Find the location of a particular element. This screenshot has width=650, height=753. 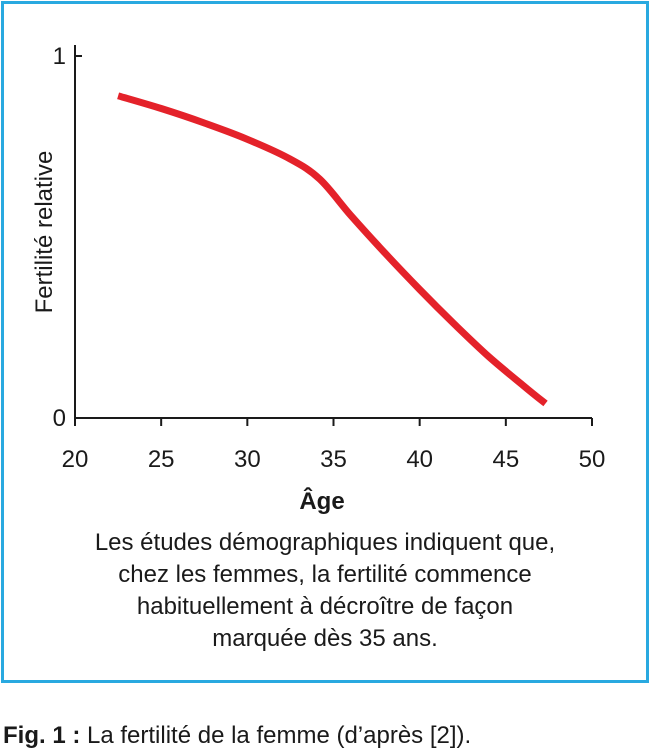

y-tick-label: 0 is located at coordinates (59, 418).